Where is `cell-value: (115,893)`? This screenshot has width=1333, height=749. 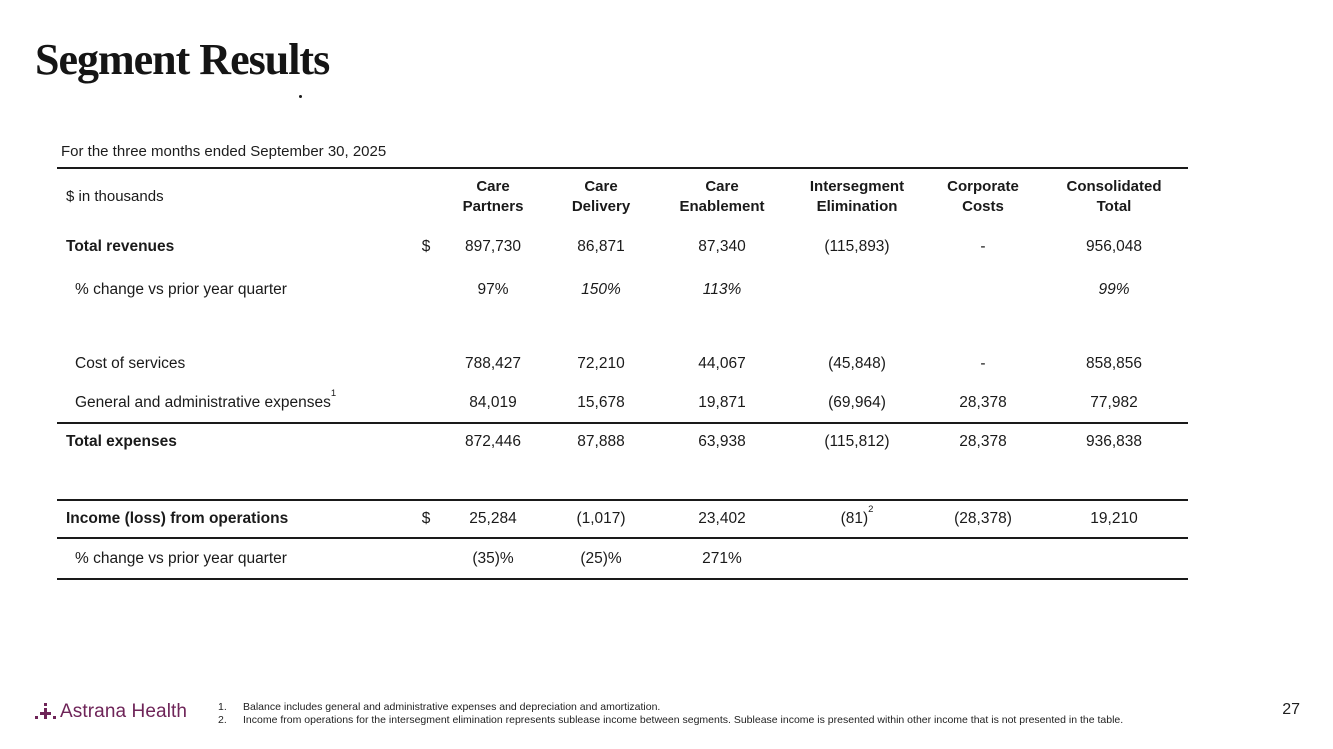 cell-value: (115,893) is located at coordinates (857, 246).